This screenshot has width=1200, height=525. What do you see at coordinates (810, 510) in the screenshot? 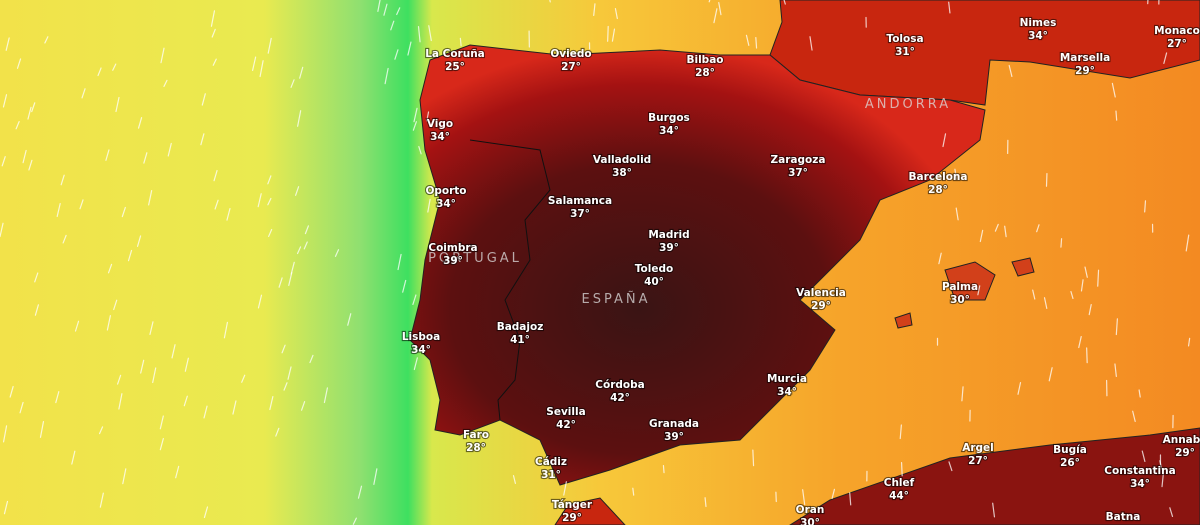
I see `city-name: Oran` at bounding box center [810, 510].